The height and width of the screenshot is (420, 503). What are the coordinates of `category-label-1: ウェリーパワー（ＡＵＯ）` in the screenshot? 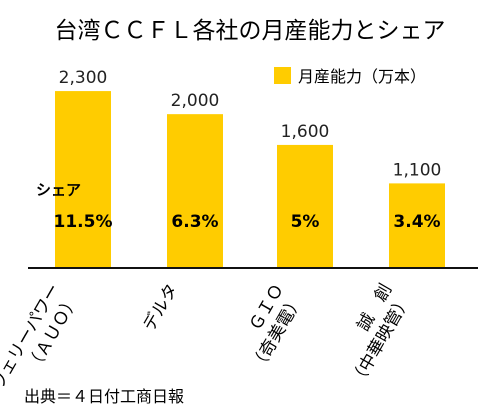 It's located at (41, 337).